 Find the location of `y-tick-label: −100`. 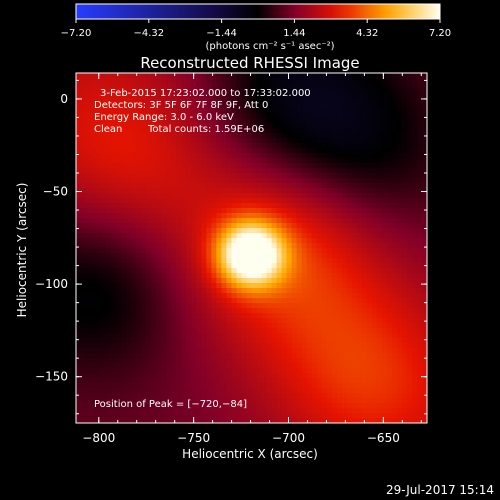

y-tick-label: −100 is located at coordinates (51, 284).